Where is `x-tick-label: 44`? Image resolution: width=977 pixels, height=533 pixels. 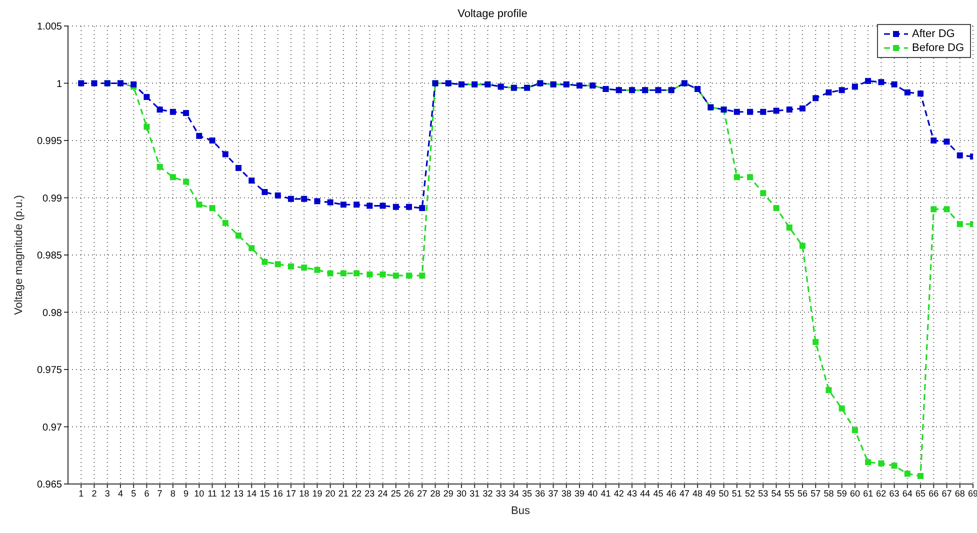 x-tick-label: 44 is located at coordinates (645, 493).